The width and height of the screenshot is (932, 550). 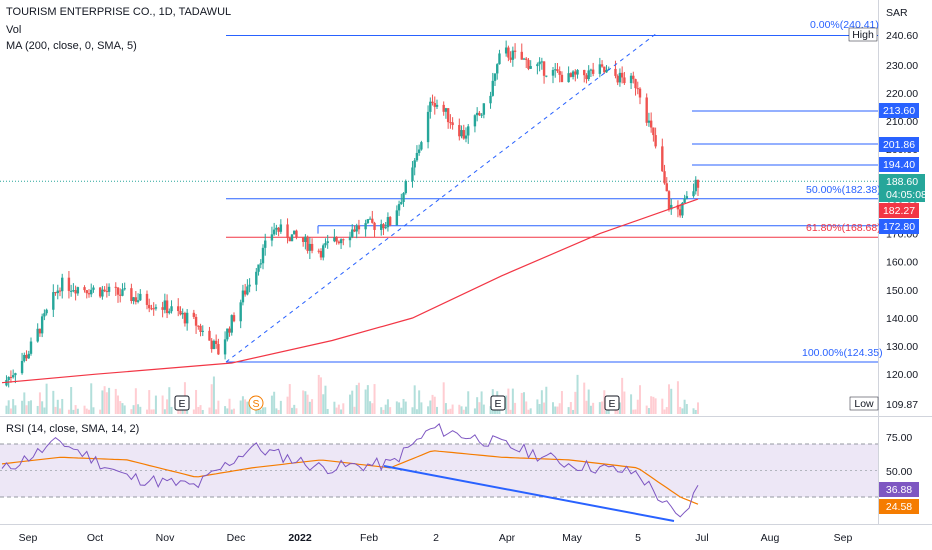 I want to click on time-tick-label: Feb, so click(x=369, y=538).